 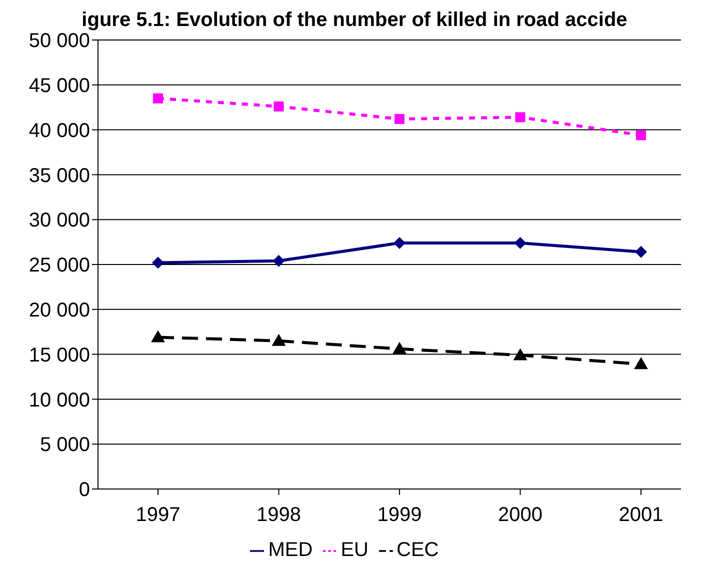 I want to click on legend-label: MED, so click(x=290, y=550).